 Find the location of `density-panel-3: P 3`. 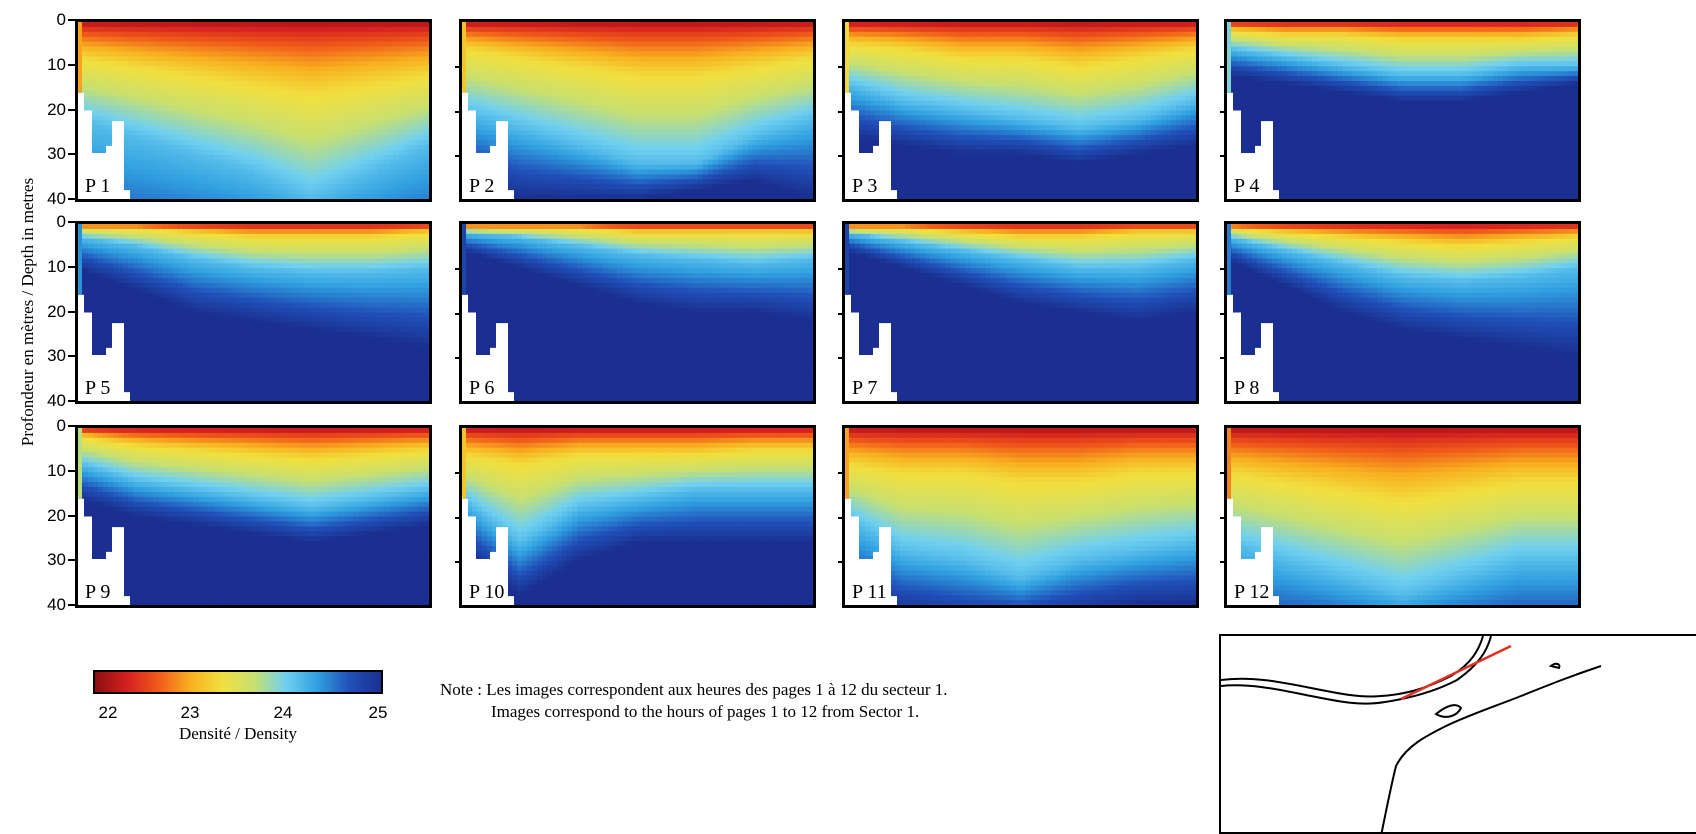

density-panel-3: P 3 is located at coordinates (1020, 110).